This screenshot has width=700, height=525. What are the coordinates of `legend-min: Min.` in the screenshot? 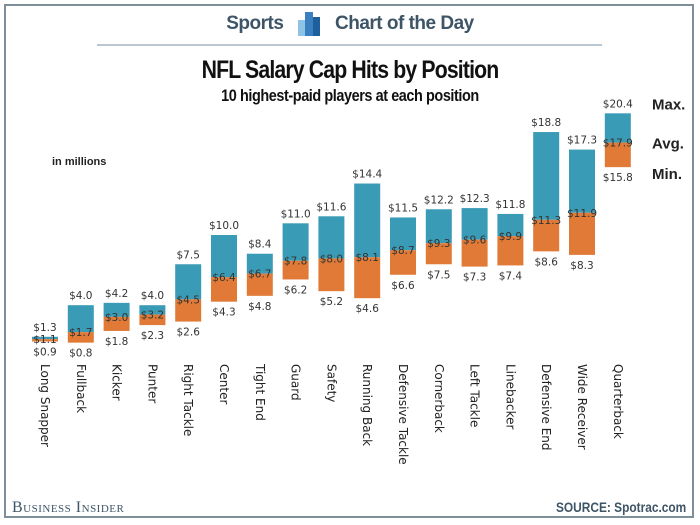 It's located at (667, 174).